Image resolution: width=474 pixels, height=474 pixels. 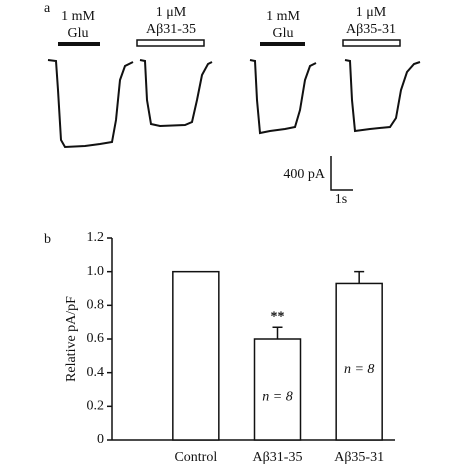 I want to click on y-tick-label: 0.4, so click(x=96, y=372).